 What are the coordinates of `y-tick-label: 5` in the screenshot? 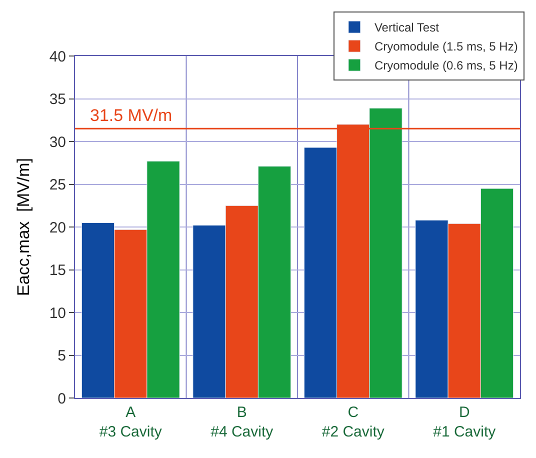 It's located at (62, 356).